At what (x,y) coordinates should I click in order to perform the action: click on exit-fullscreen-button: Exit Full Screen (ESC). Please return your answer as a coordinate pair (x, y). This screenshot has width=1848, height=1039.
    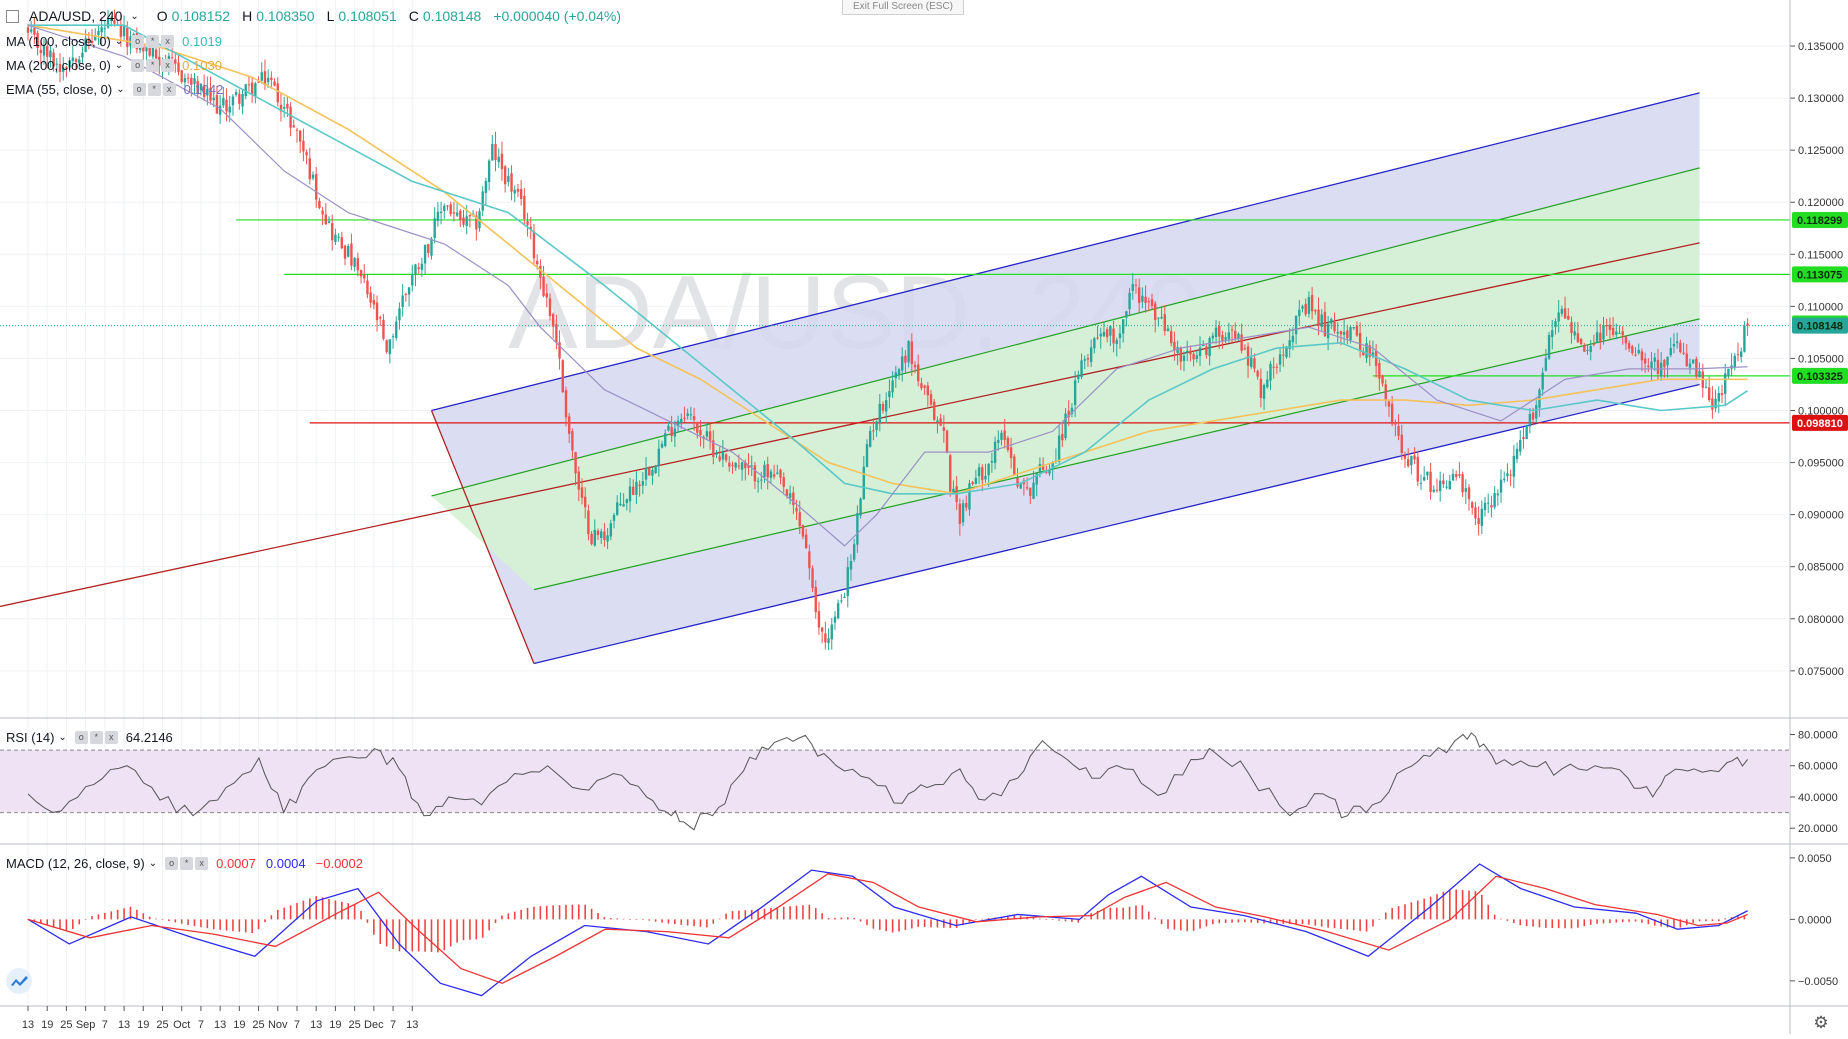
    Looking at the image, I should click on (903, 7).